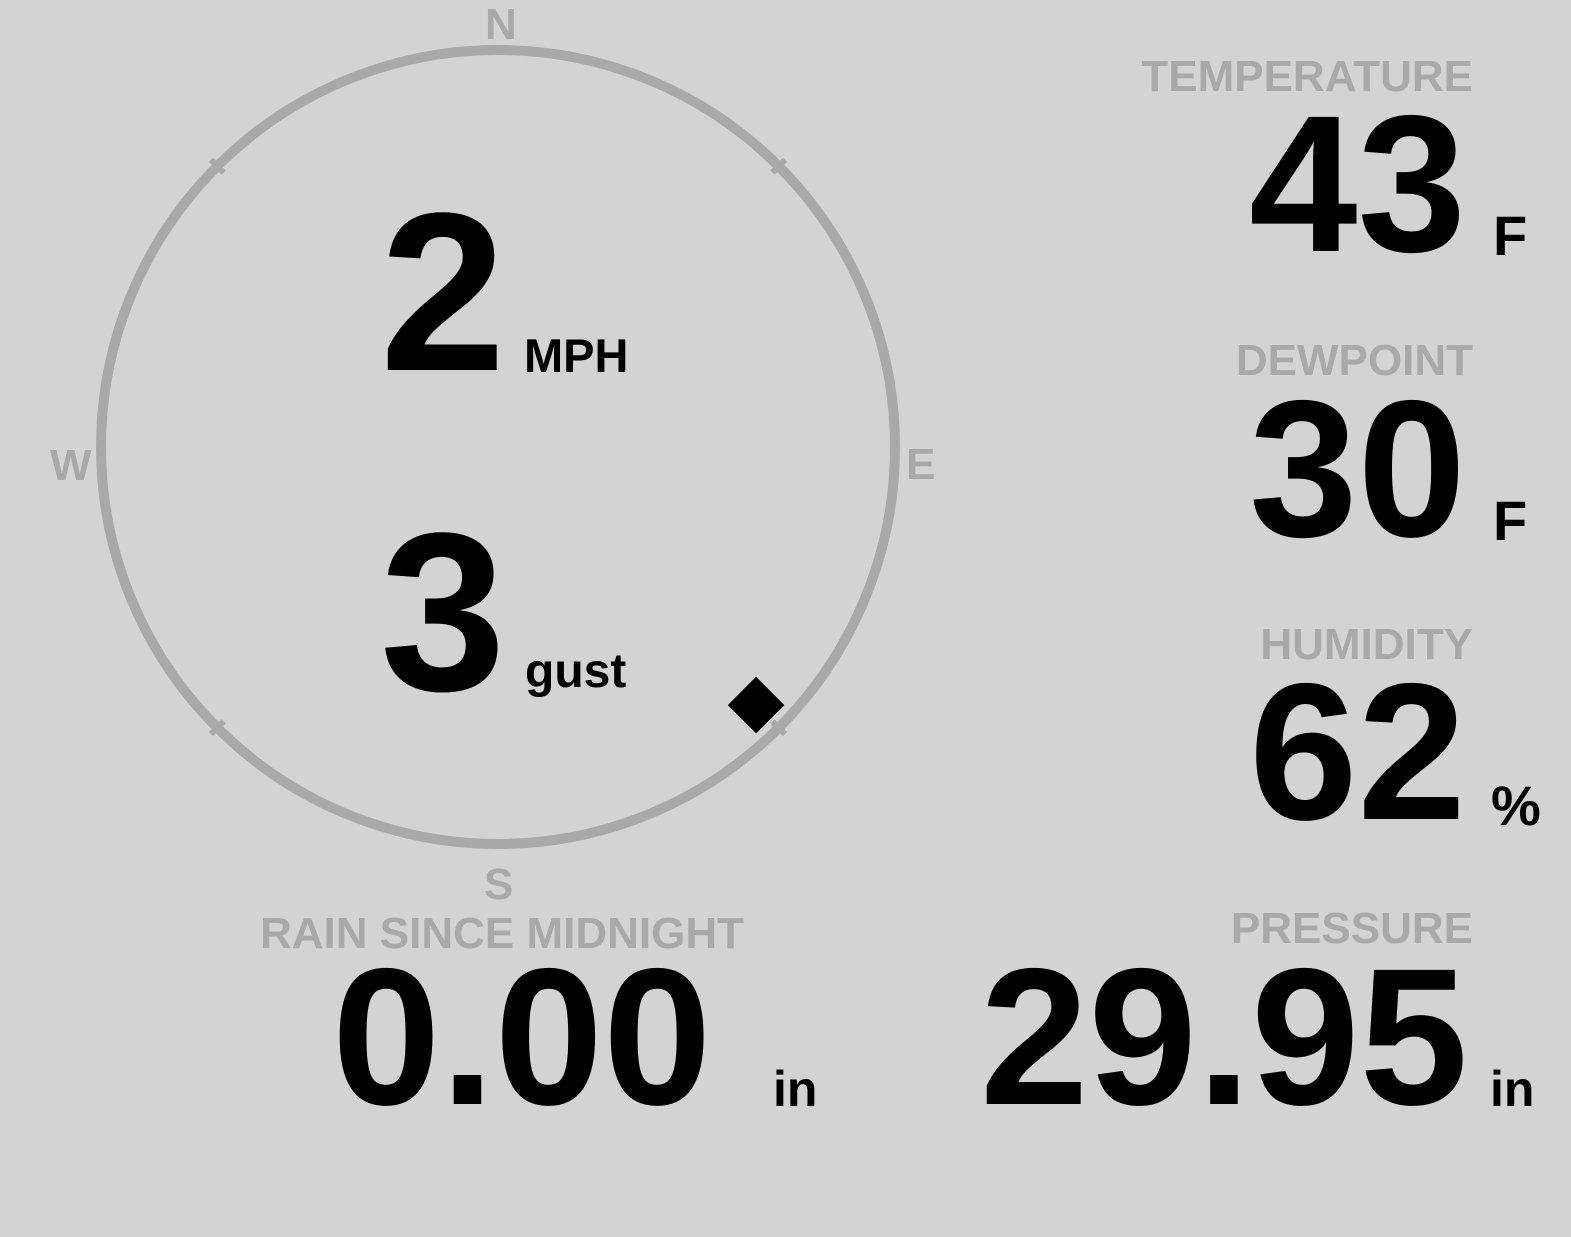  What do you see at coordinates (756, 705) in the screenshot?
I see `wind-direction-marker-icon` at bounding box center [756, 705].